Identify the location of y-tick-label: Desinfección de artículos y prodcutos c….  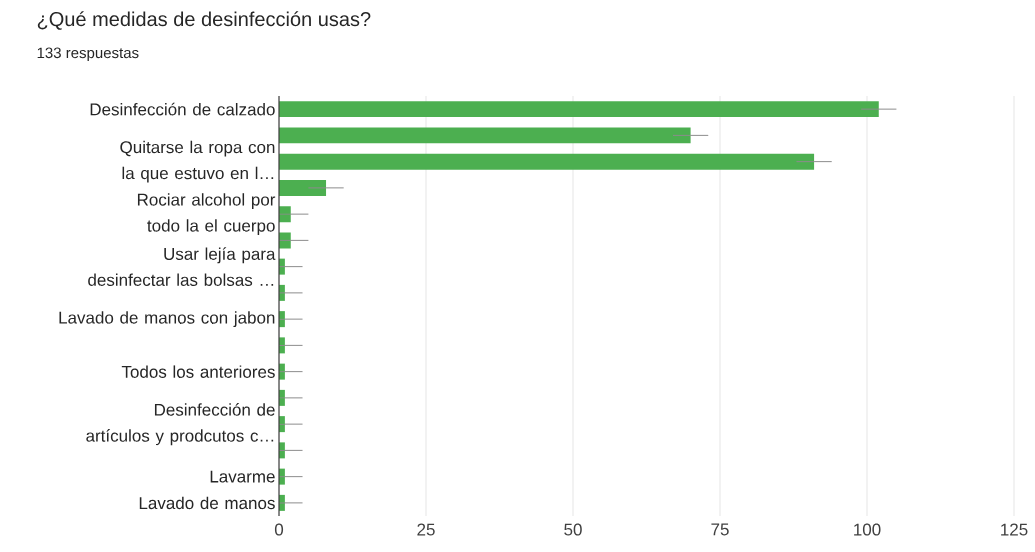
(180, 424).